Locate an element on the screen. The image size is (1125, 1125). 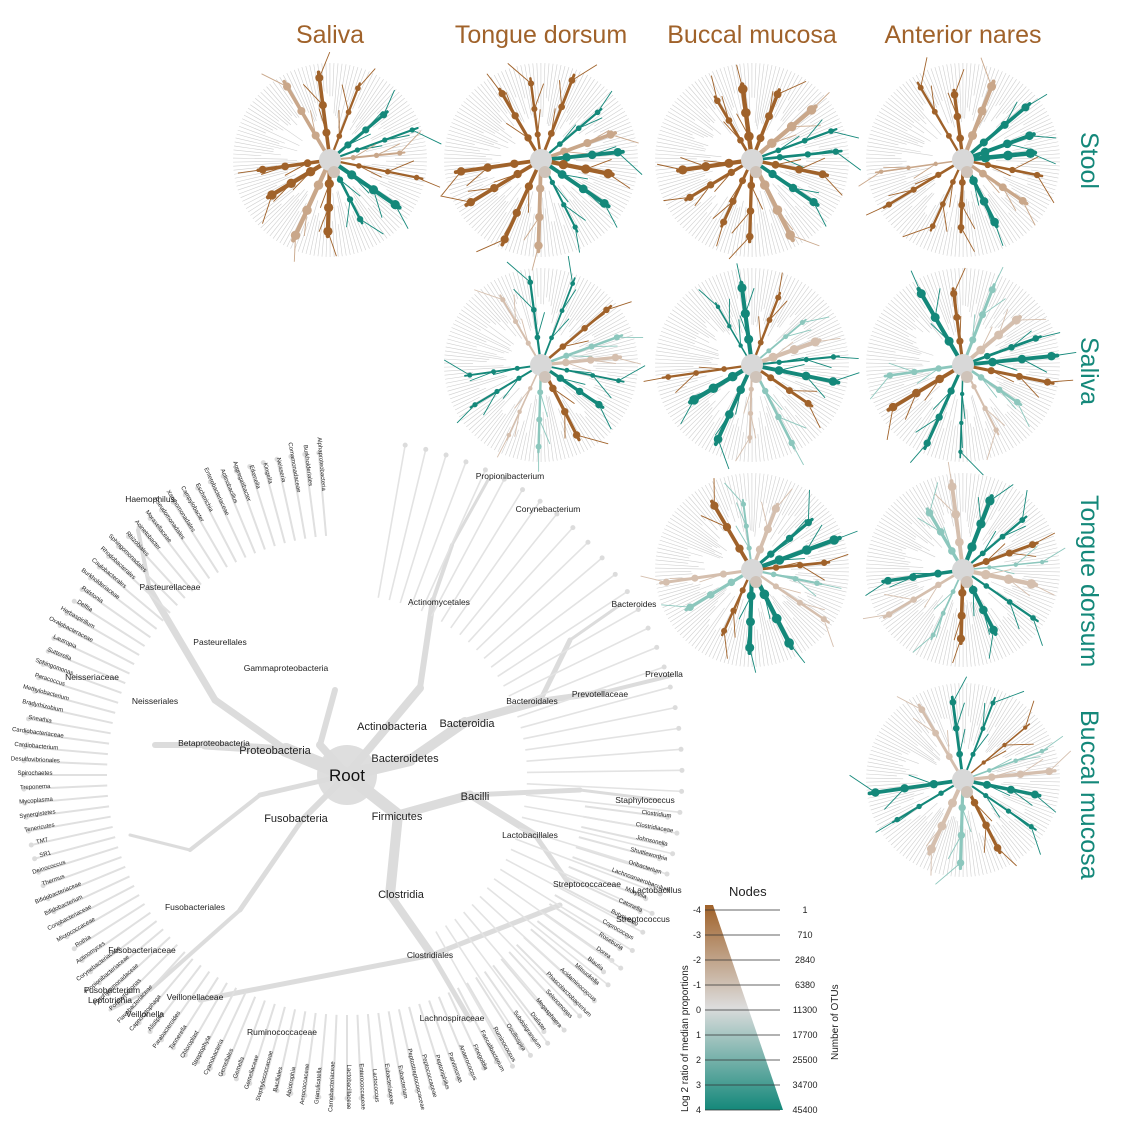
taxon-label: Shuttleworthia is located at coordinates (648, 855).